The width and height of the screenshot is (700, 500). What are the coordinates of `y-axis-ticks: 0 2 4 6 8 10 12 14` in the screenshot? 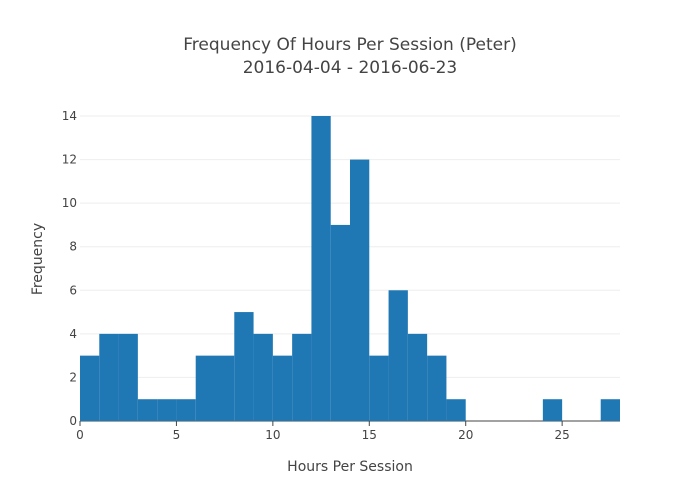 It's located at (69, 268).